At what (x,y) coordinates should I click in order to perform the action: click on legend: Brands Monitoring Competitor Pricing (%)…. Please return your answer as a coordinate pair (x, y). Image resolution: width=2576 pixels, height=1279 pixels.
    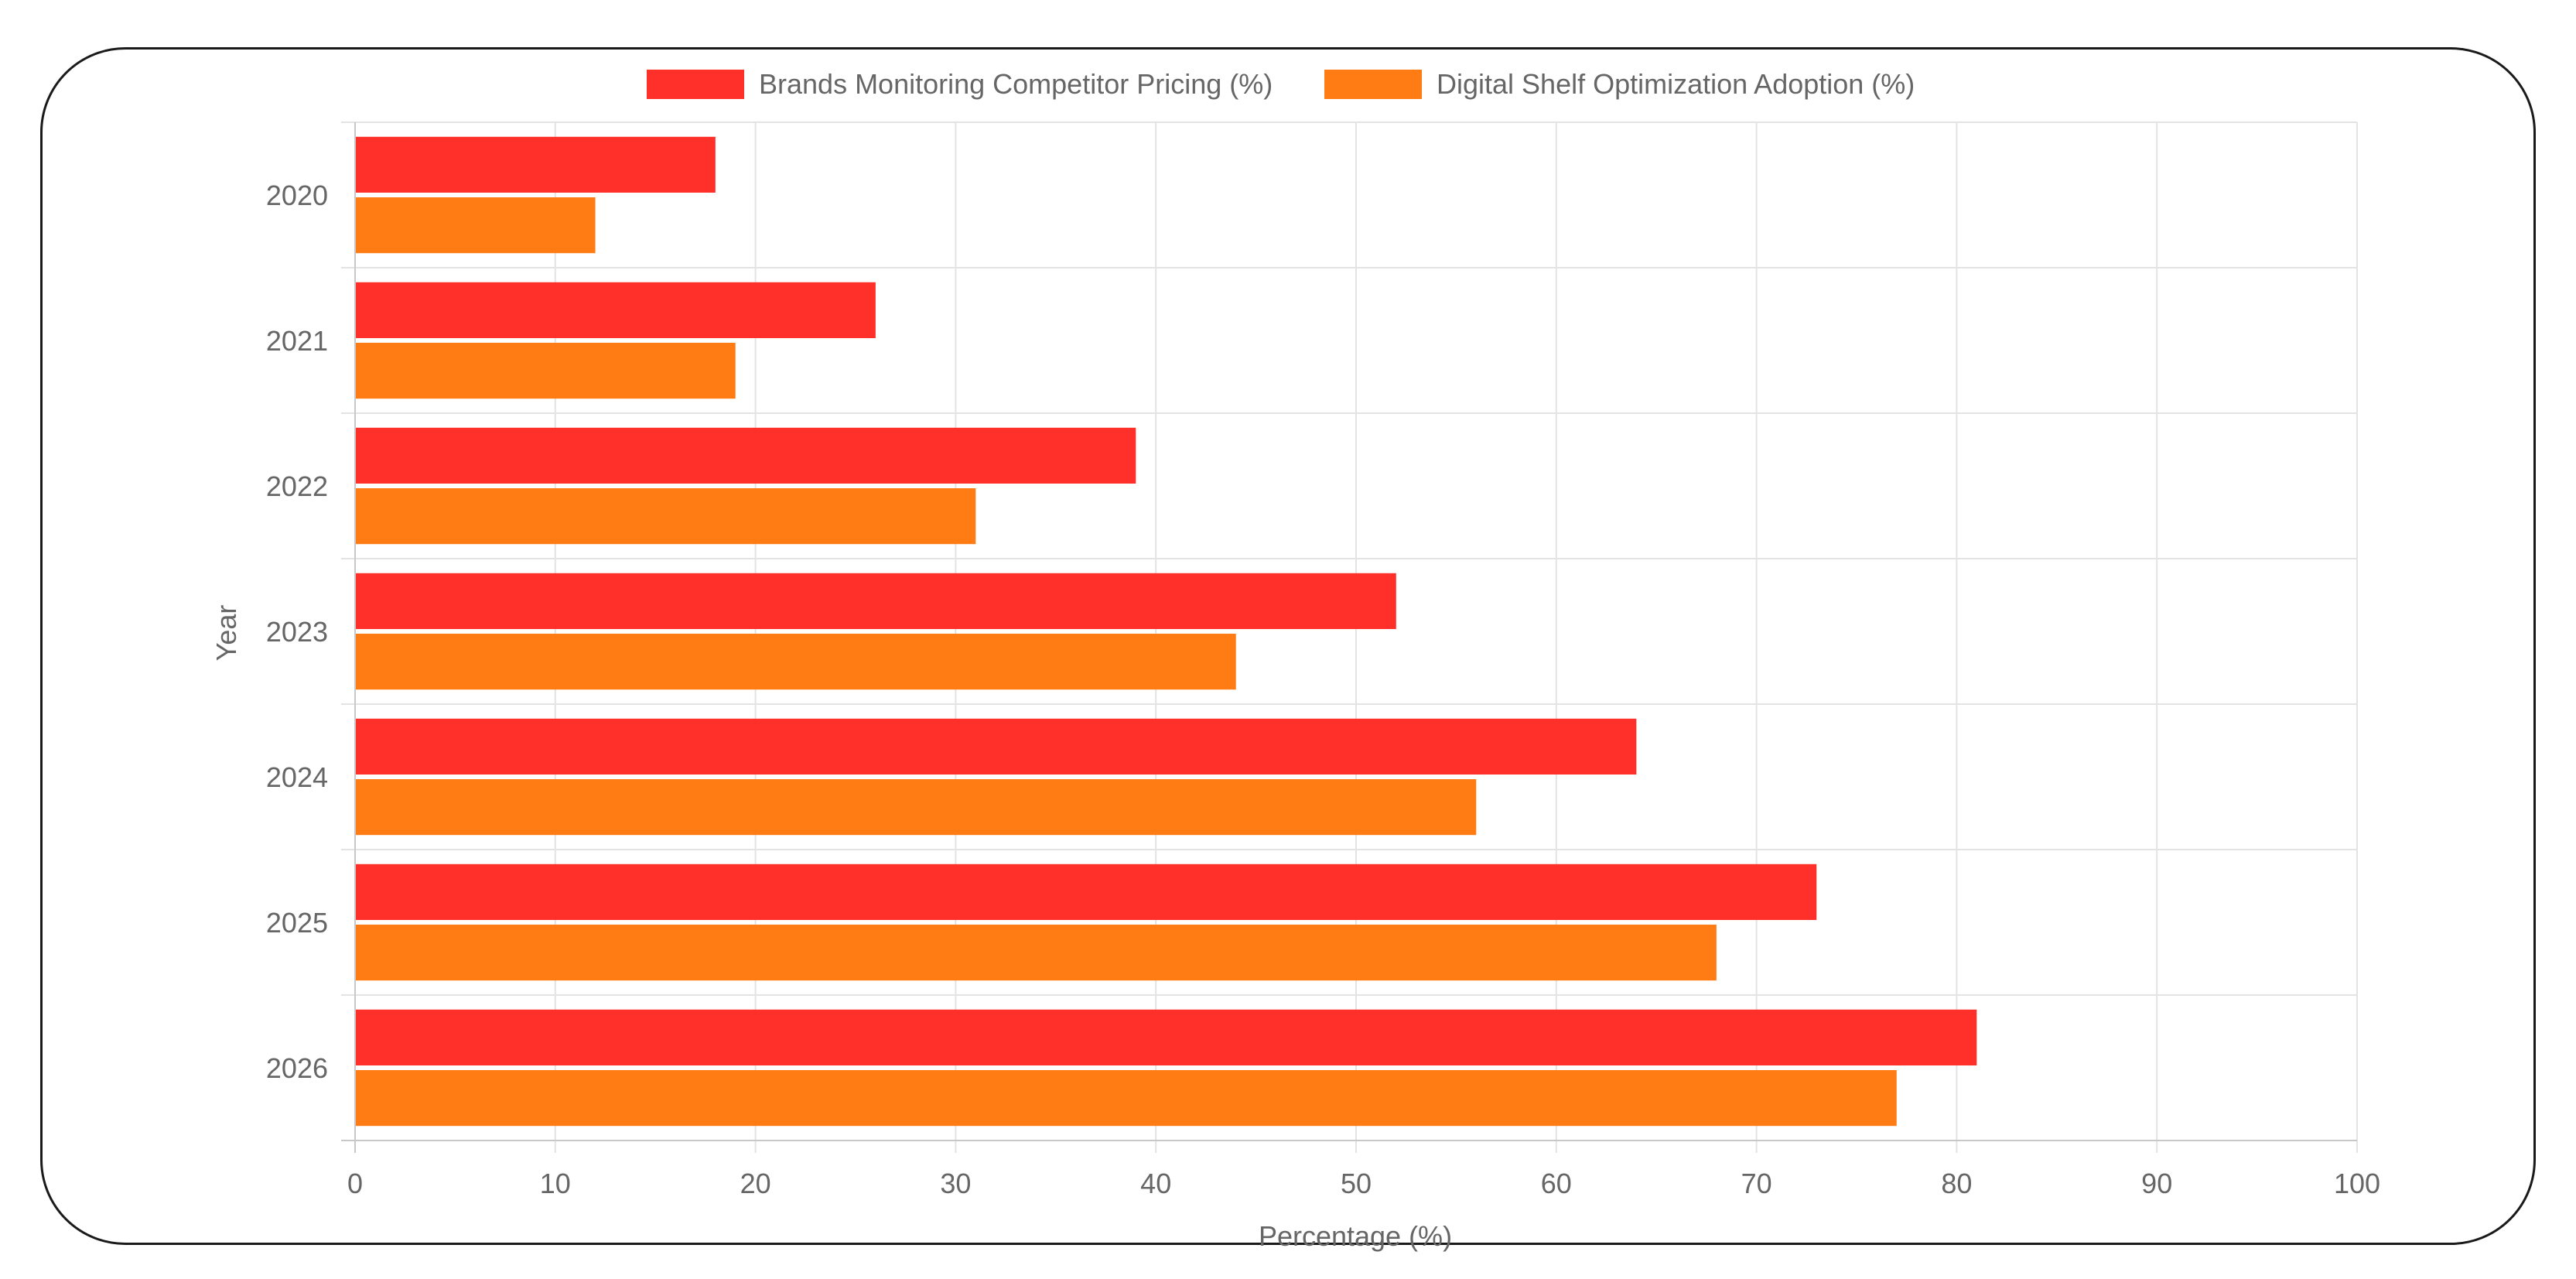
    Looking at the image, I should click on (1281, 84).